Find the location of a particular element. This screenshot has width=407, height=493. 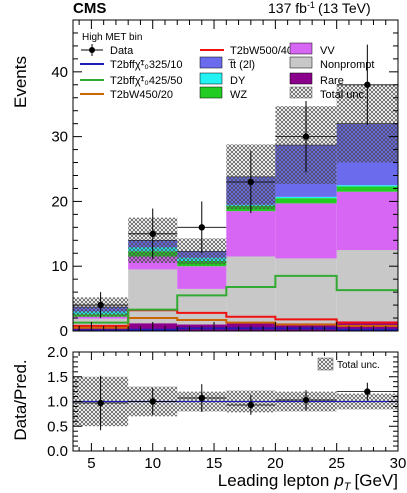

ratio-ytick-label-4: 2.0 is located at coordinates (57, 352).